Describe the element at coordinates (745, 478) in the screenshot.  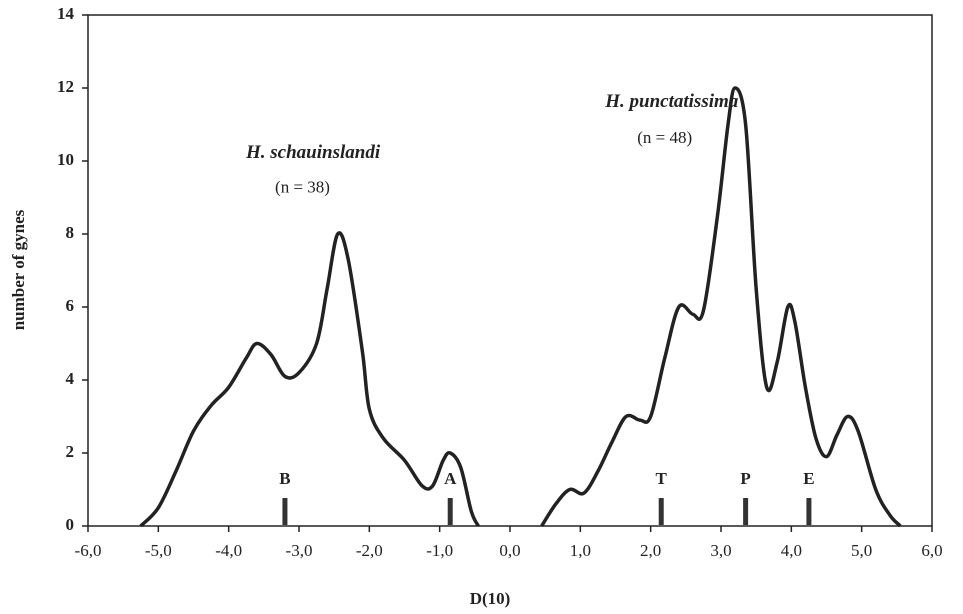
I see `marker-label: P` at that location.